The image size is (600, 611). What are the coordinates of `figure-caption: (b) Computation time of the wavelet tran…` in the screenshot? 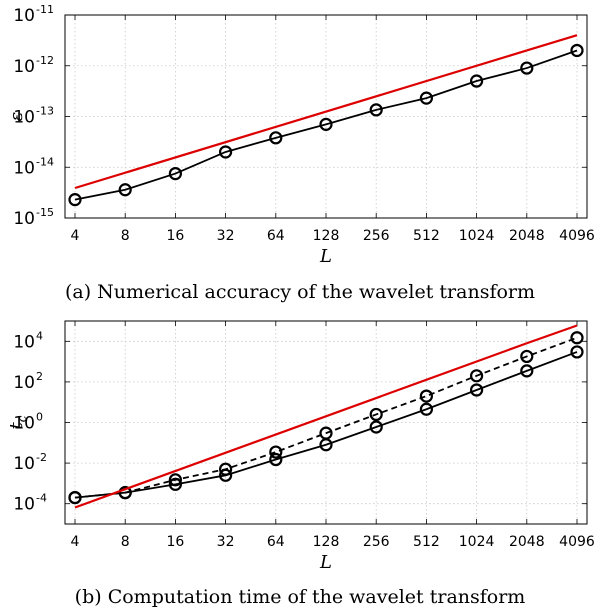 It's located at (300, 597).